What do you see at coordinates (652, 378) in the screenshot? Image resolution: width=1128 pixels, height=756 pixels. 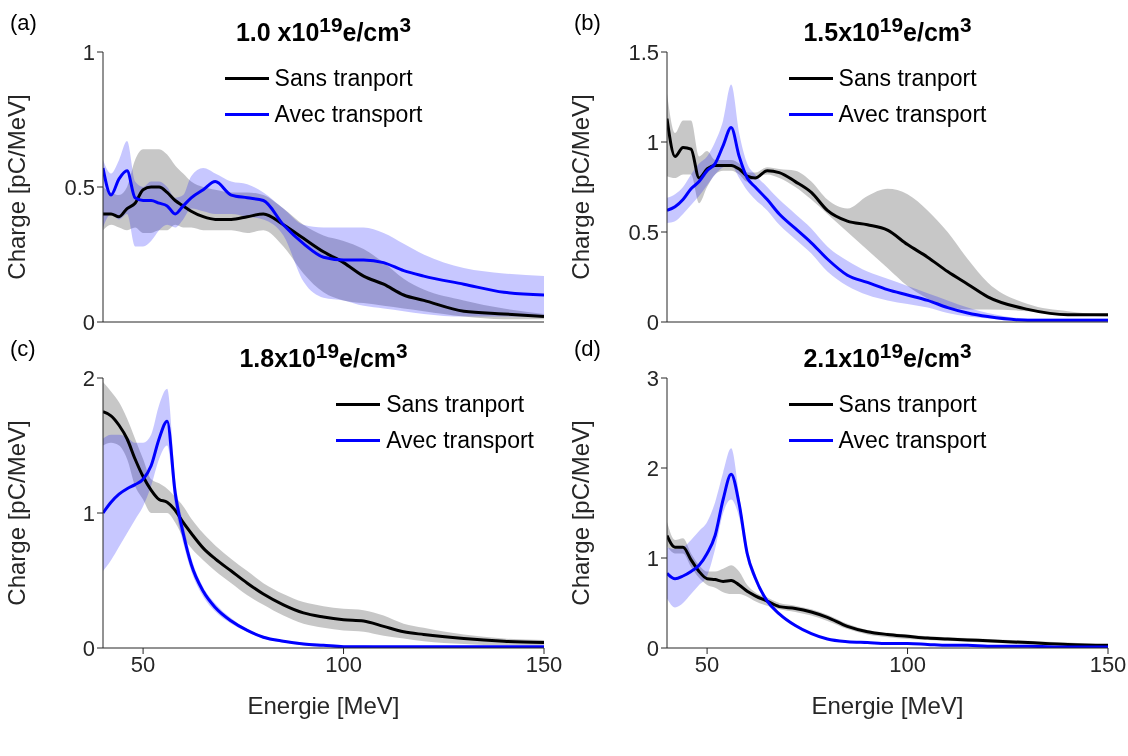 I see `y-tick-label: 3` at bounding box center [652, 378].